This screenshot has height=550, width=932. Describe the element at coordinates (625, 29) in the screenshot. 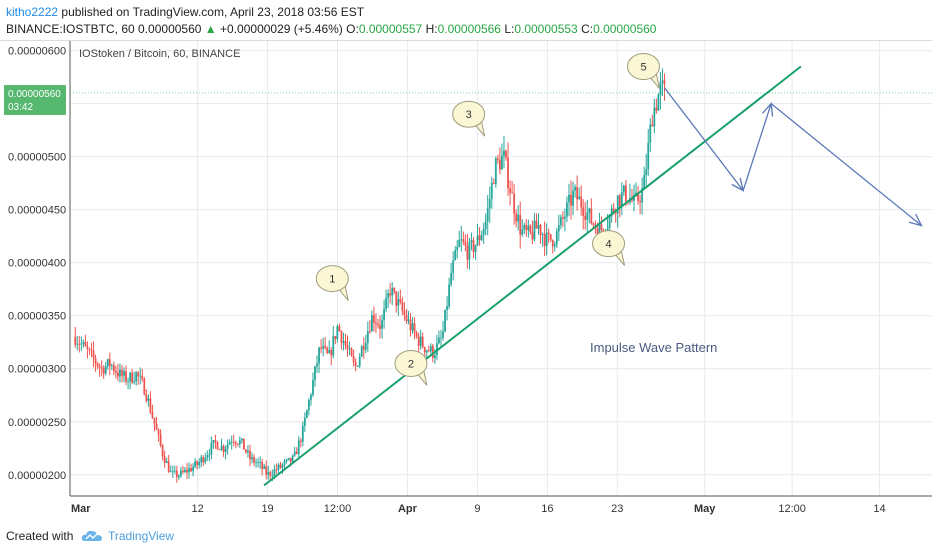

I see `close-value: 0.00000560` at that location.